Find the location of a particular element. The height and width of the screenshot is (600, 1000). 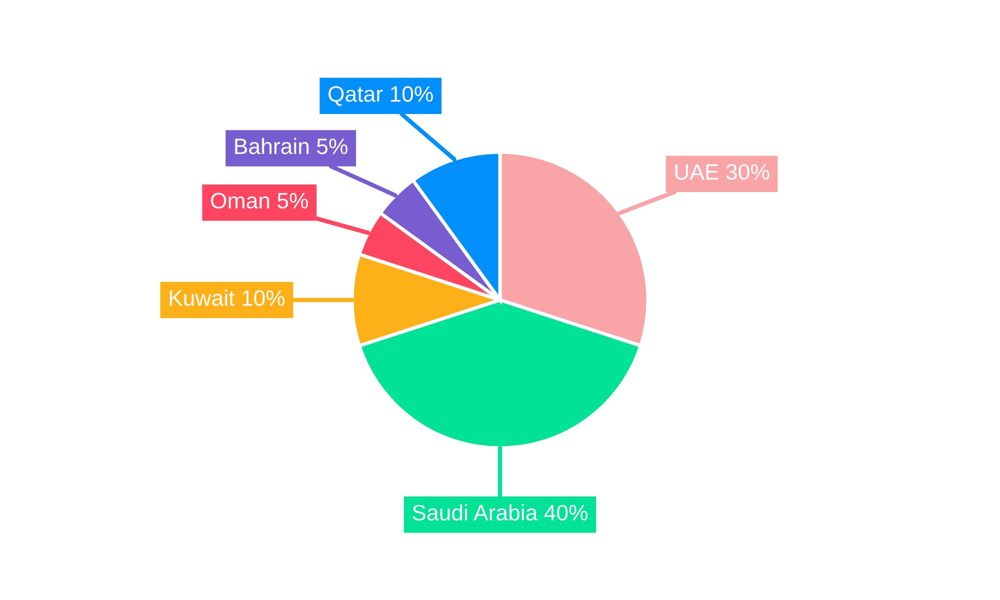

slice-label: Bahrain 5% is located at coordinates (291, 146).